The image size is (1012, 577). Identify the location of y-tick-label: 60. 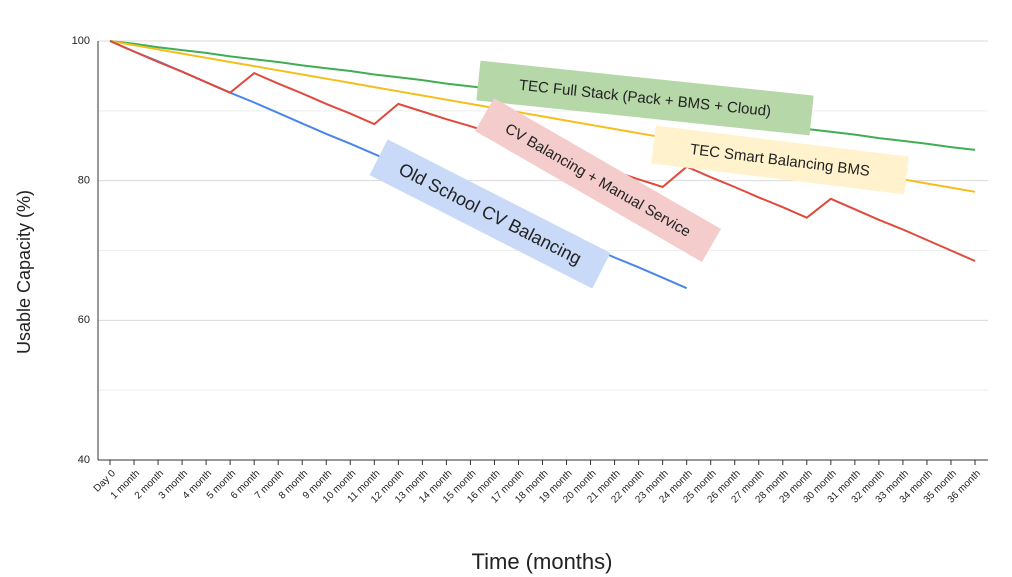
(84, 320).